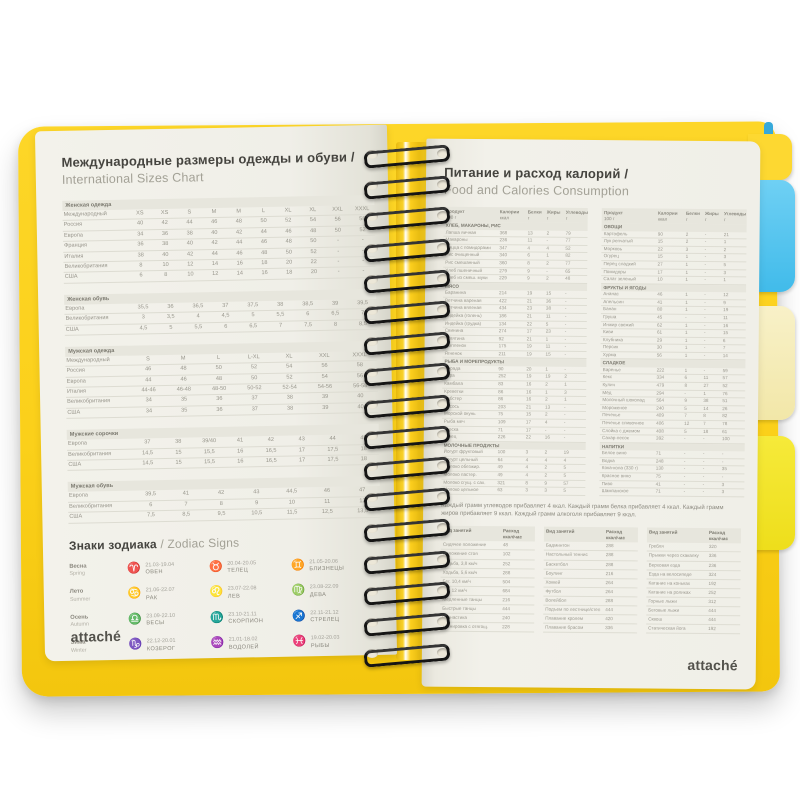 The height and width of the screenshot is (800, 800). I want to click on zodiac-sign: ♊ 21.05-20.06 БЛИЗНЕЦЫ, so click(332, 565).